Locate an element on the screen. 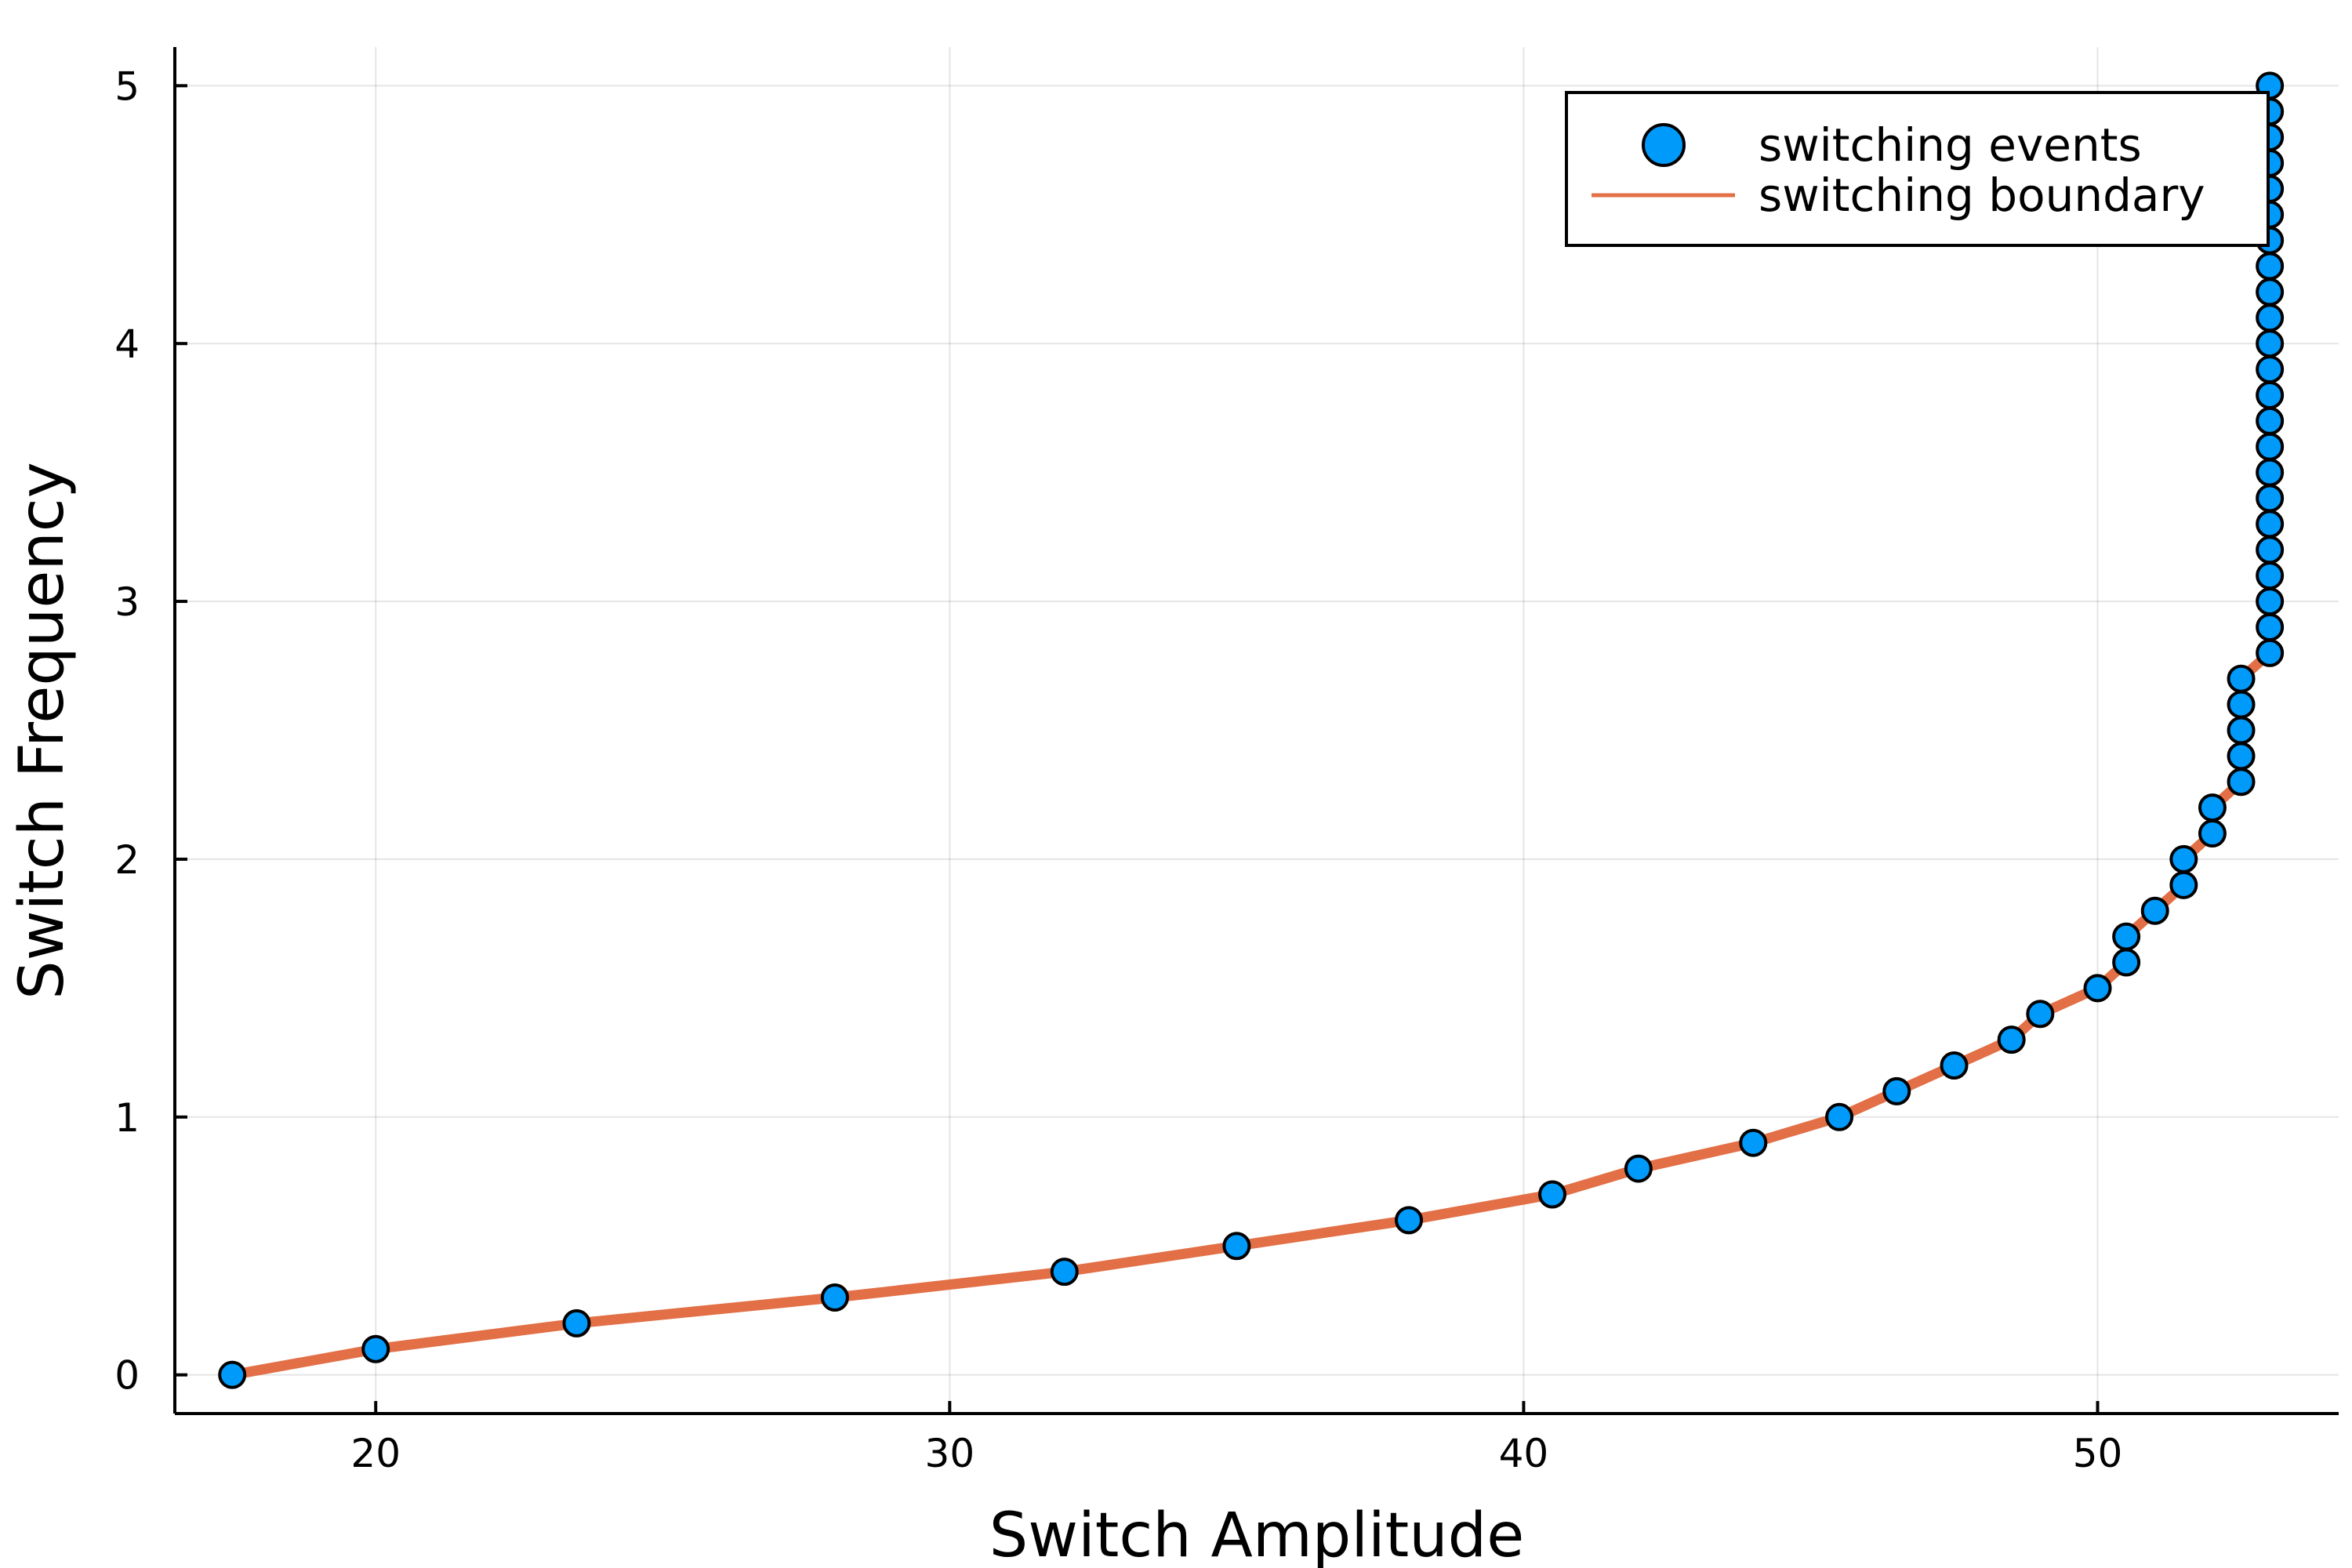 This screenshot has height=1568, width=2352. x-ticks: 20 30 40 50 is located at coordinates (1236, 1438).